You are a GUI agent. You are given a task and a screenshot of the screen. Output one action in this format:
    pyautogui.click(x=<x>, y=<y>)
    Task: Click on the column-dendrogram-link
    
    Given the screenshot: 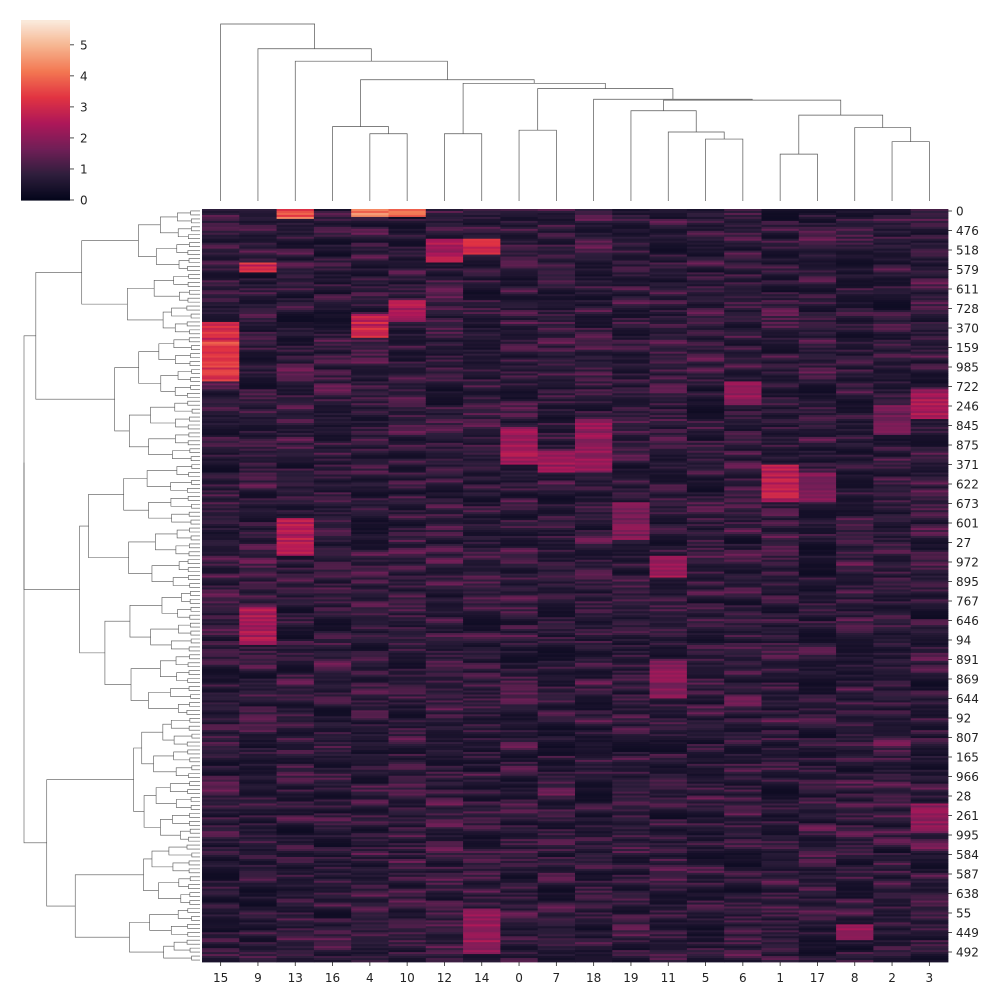 What is the action you would take?
    pyautogui.click(x=663, y=155)
    